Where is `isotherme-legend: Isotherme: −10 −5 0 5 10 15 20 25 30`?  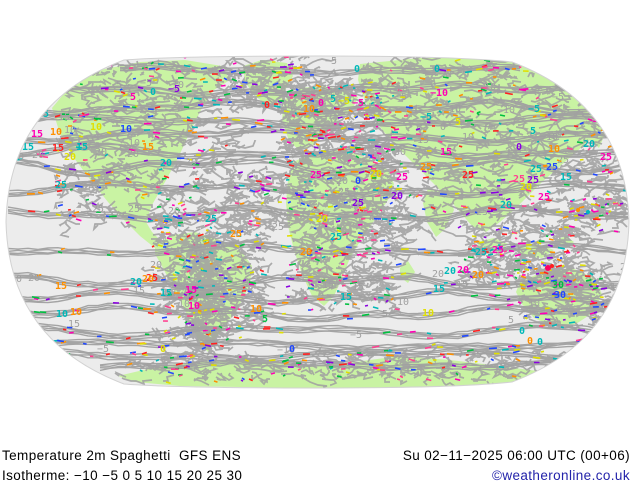
isotherme-legend: Isotherme: −10 −5 0 5 10 15 20 25 30 is located at coordinates (122, 476).